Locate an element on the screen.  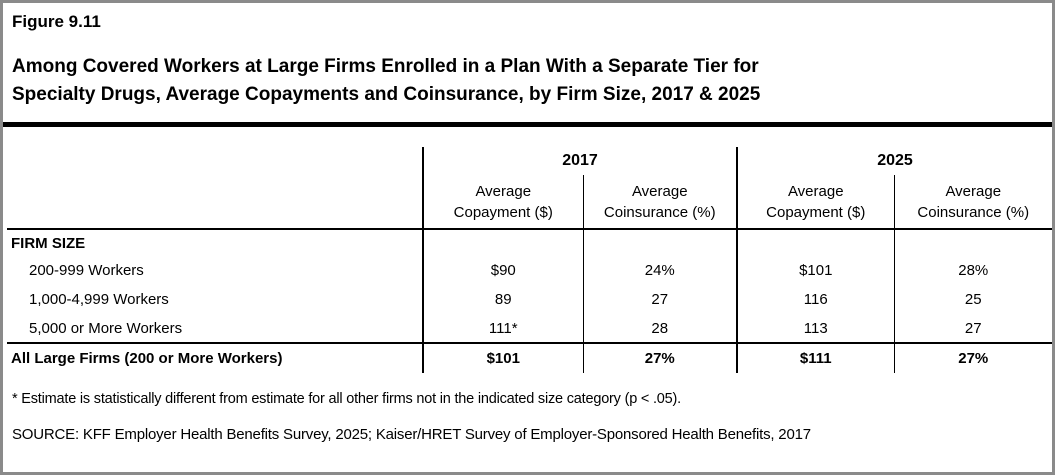
value-copayment-2017: 89 is located at coordinates (502, 299).